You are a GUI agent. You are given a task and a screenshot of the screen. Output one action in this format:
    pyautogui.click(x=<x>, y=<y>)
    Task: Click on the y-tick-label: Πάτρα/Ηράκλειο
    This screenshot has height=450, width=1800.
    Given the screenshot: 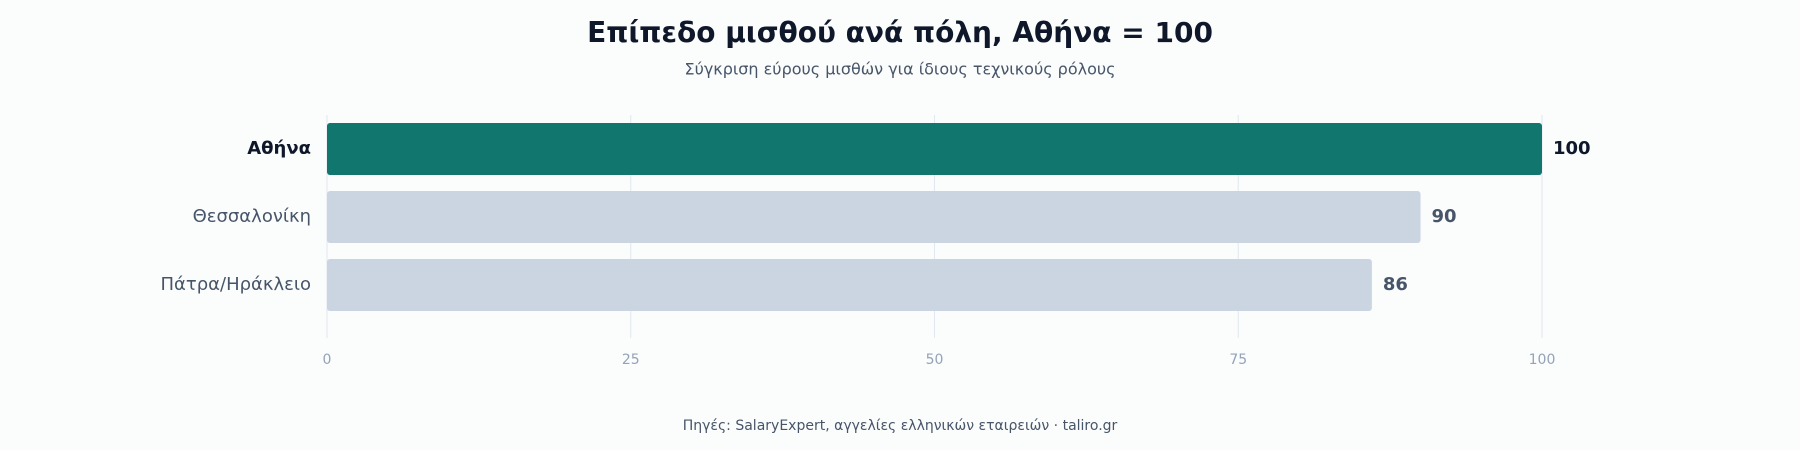 What is the action you would take?
    pyautogui.click(x=235, y=284)
    